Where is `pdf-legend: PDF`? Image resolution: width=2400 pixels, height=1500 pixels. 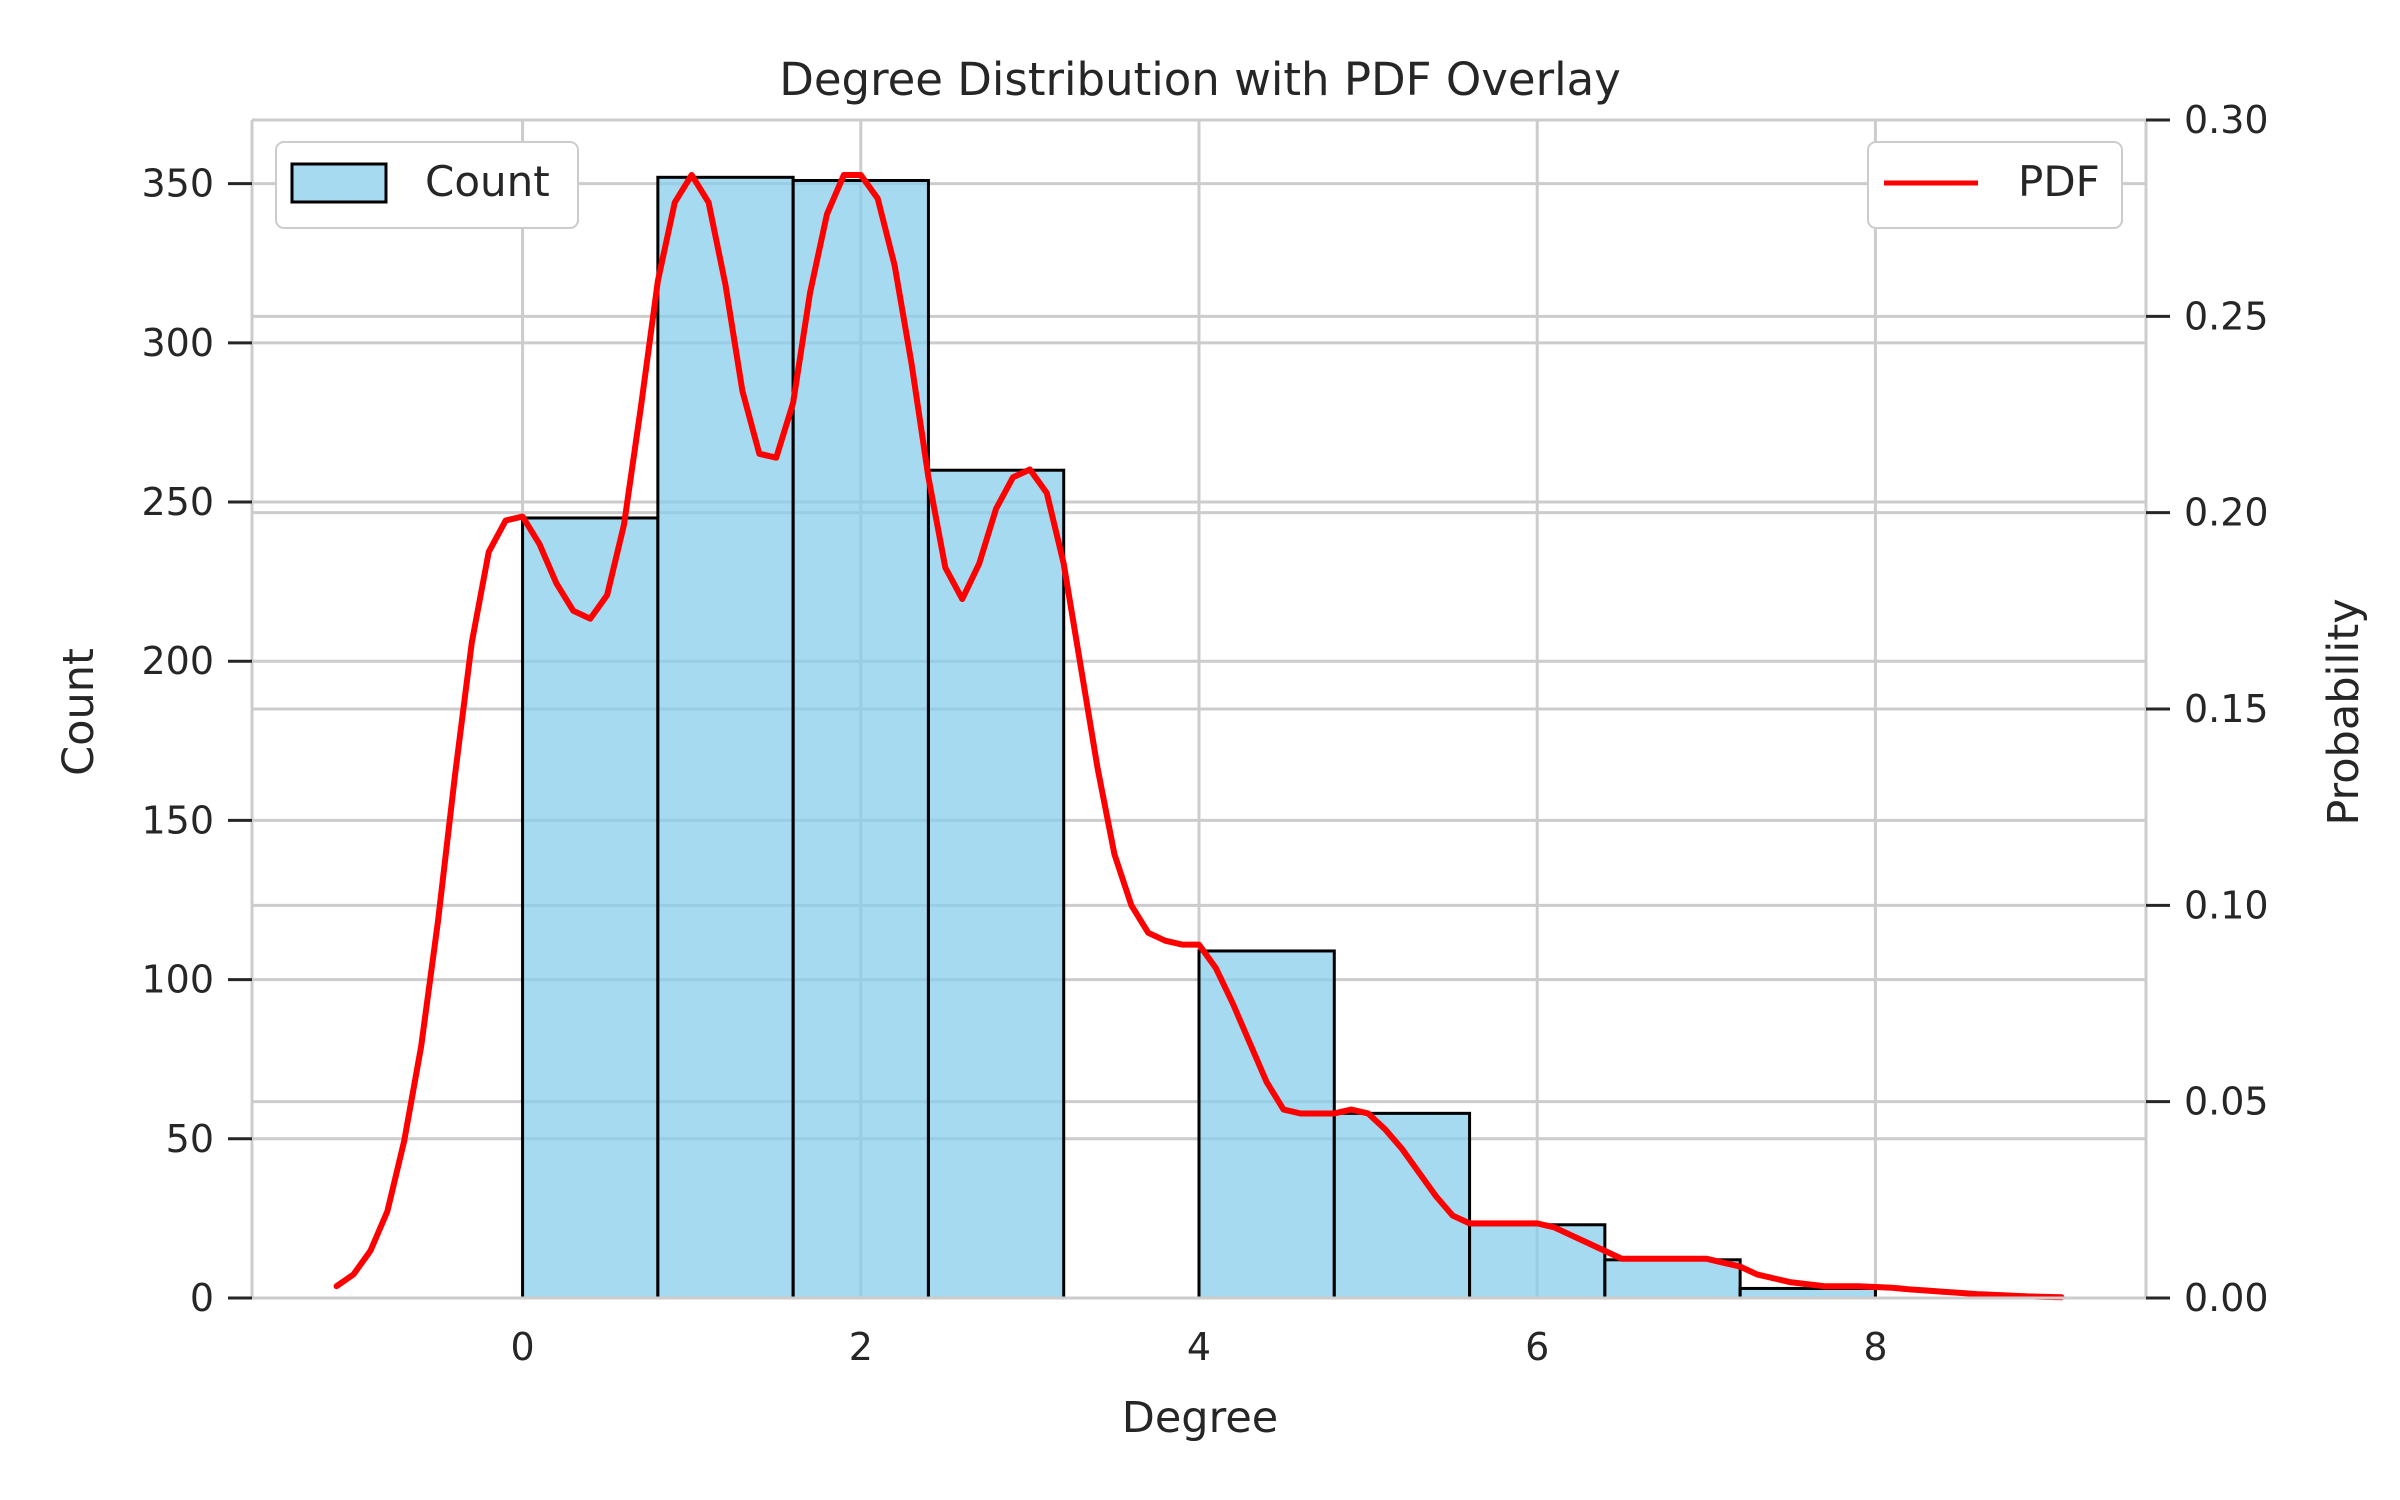
pdf-legend: PDF is located at coordinates (1995, 185).